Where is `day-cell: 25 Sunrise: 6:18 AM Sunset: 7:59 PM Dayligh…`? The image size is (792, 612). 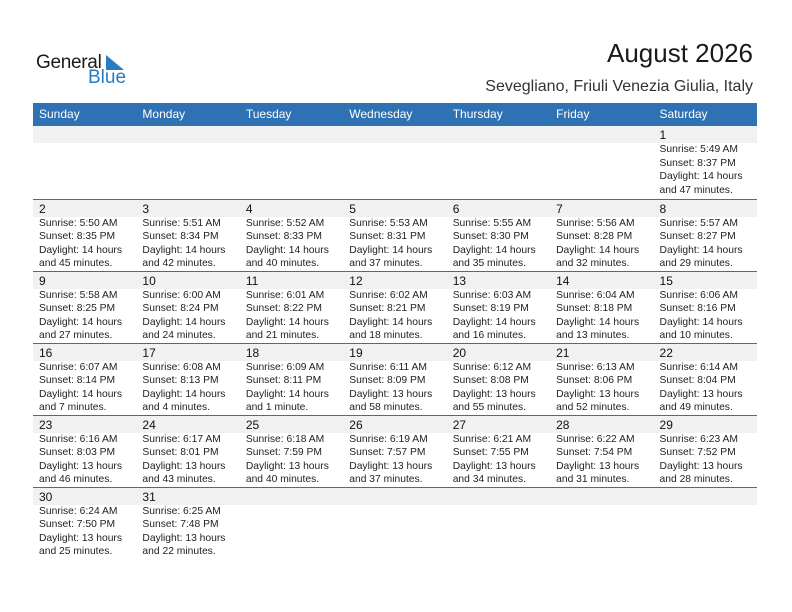 day-cell: 25 Sunrise: 6:18 AM Sunset: 7:59 PM Dayligh… is located at coordinates (291, 451).